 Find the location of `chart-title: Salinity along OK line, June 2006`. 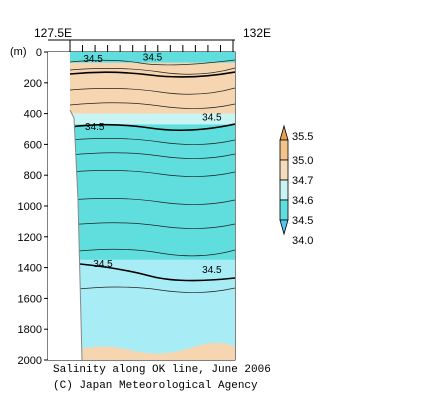

chart-title: Salinity along OK line, June 2006 is located at coordinates (162, 370).